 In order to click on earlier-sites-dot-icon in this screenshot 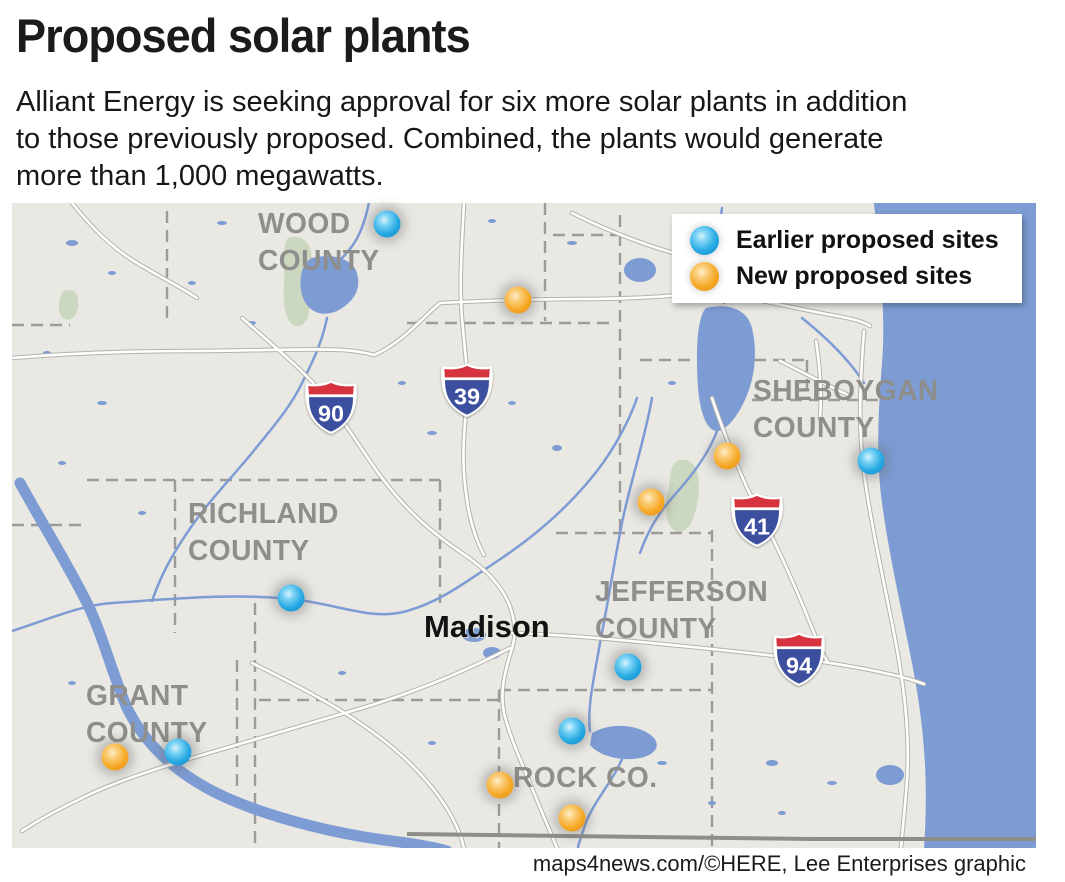, I will do `click(704, 240)`.